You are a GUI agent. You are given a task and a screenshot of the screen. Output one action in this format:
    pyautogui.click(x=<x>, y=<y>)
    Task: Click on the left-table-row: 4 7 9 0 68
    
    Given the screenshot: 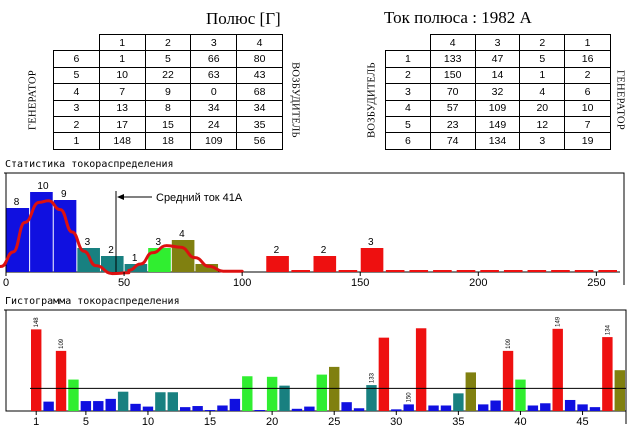 What is the action you would take?
    pyautogui.click(x=168, y=92)
    